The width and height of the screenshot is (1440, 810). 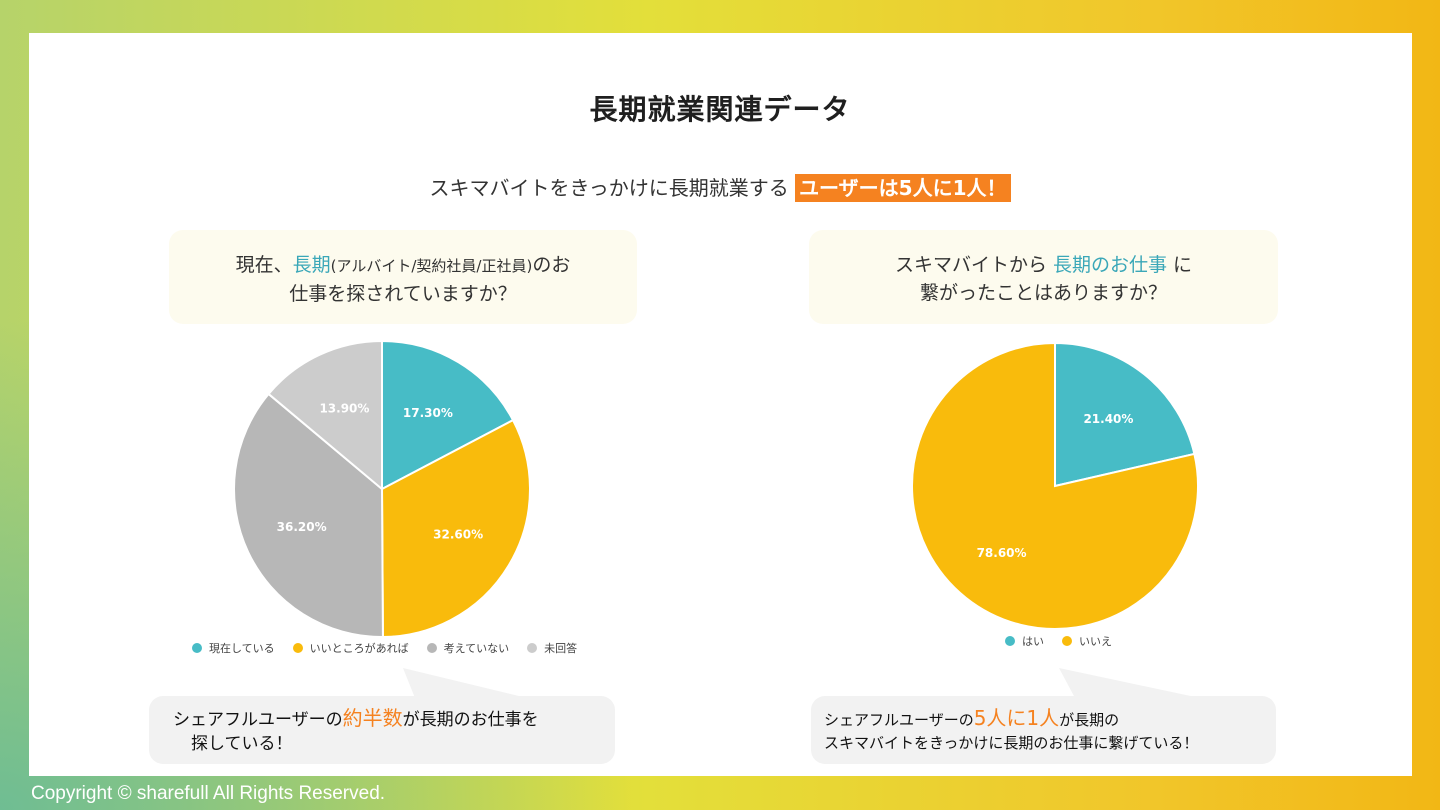 I want to click on left-pie-slice-label-1: 32.60%, so click(x=458, y=535).